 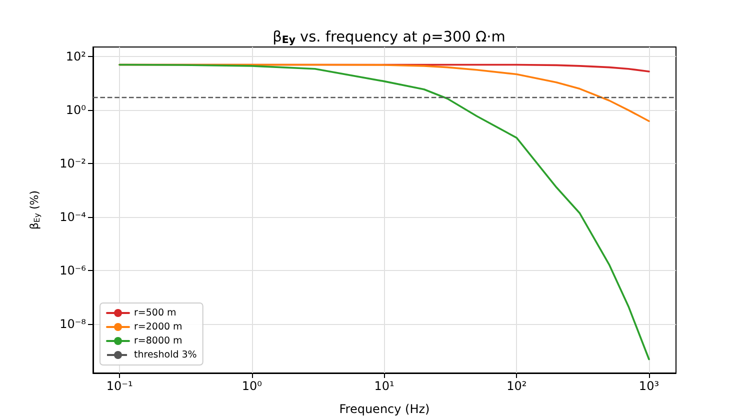 What do you see at coordinates (649, 386) in the screenshot?
I see `x-tick-label: 10³` at bounding box center [649, 386].